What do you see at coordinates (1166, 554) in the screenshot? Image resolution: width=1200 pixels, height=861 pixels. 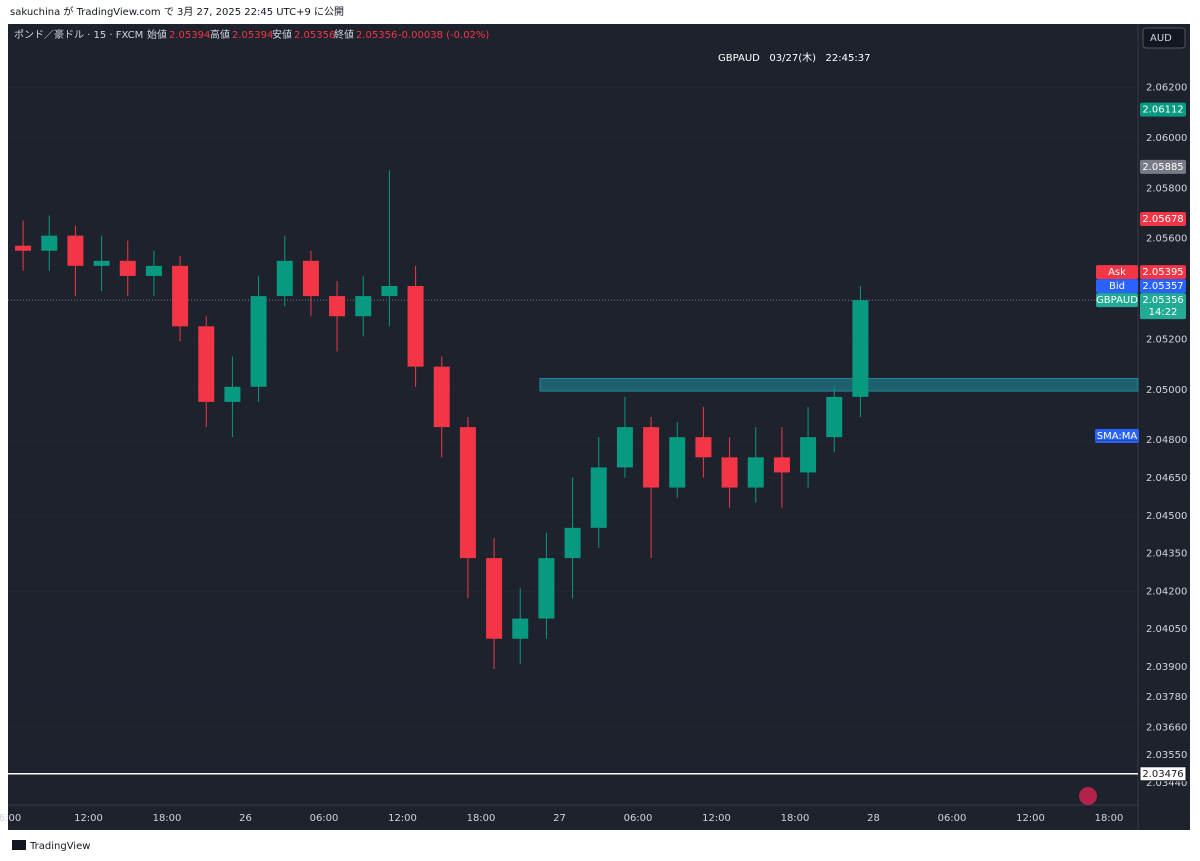 I see `y-tick-label: 2.04350` at bounding box center [1166, 554].